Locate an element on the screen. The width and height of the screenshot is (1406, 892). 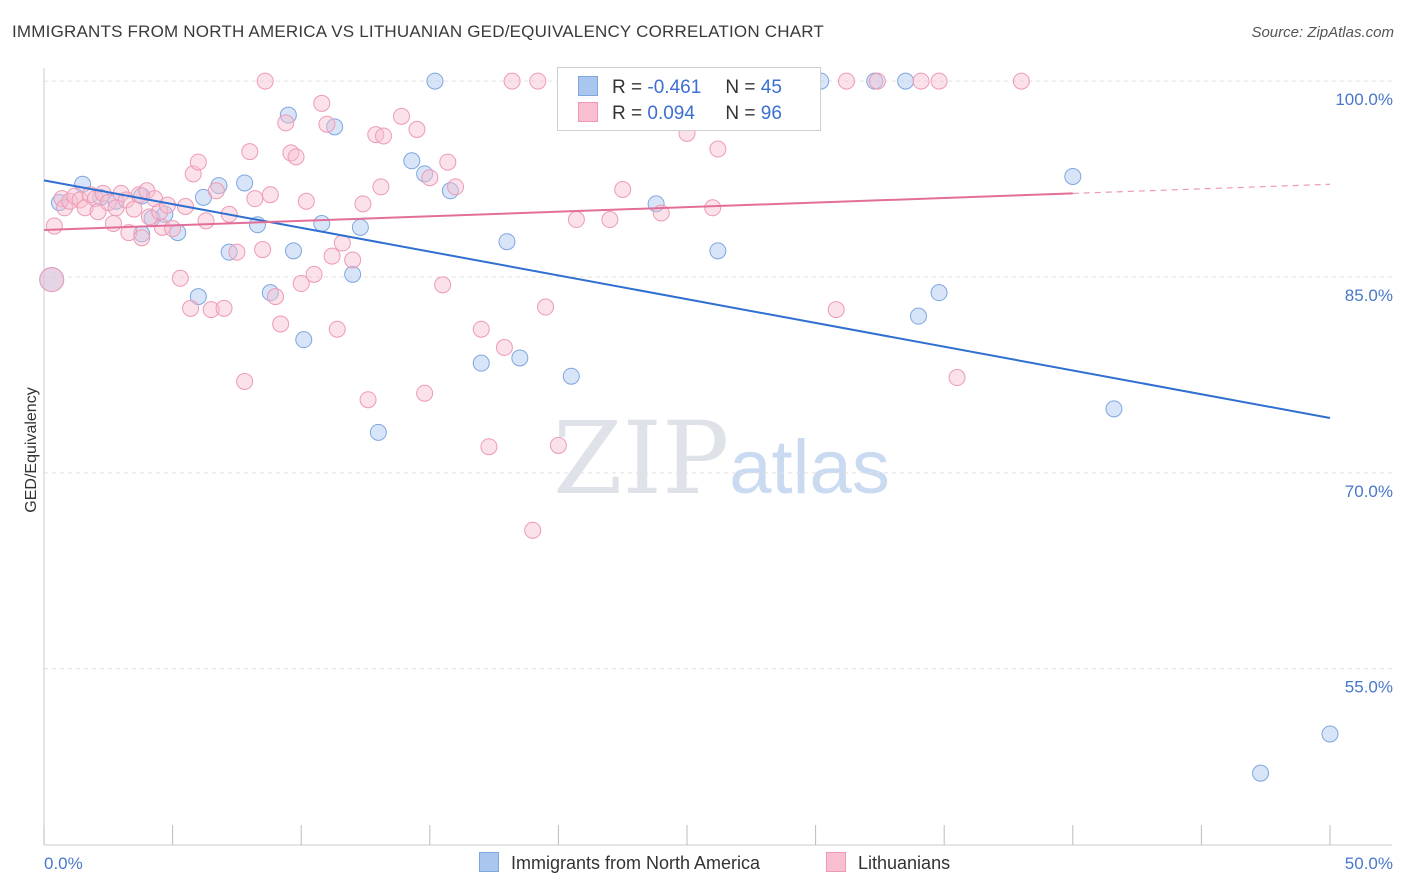
y-tick-label: 85.0% is located at coordinates (1369, 295).